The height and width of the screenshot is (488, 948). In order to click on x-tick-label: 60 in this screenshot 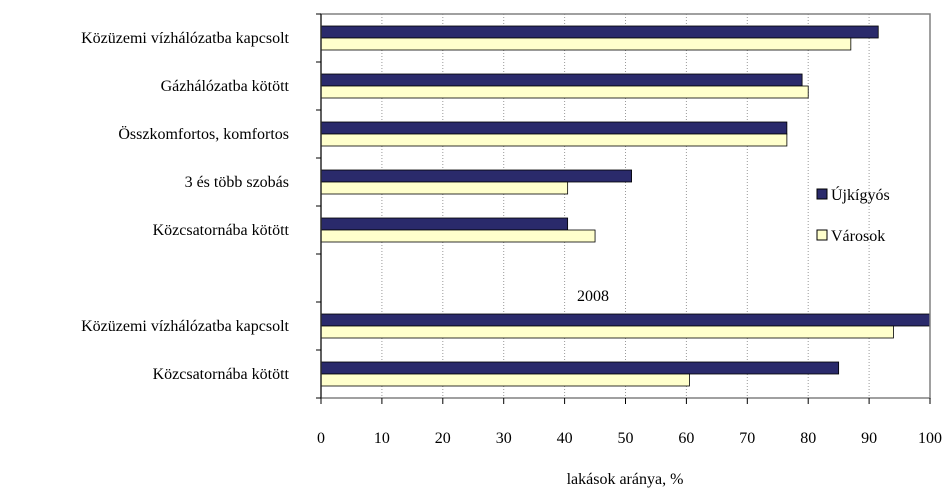, I will do `click(686, 438)`.